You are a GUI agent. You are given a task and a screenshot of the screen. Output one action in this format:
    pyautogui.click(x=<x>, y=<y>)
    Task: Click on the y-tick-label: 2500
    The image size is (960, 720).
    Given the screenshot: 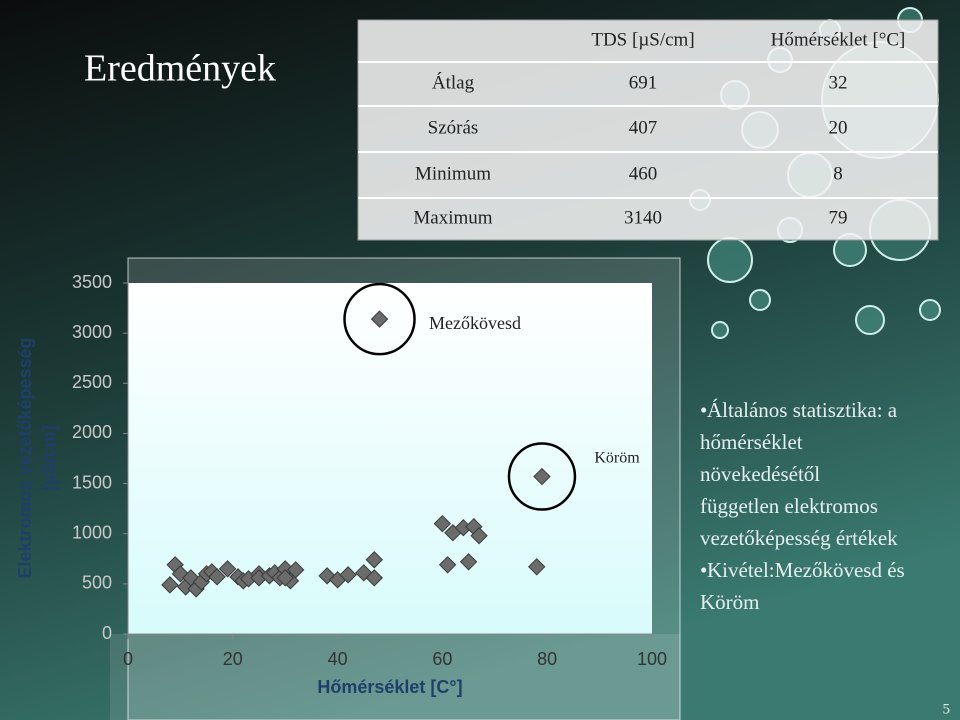 What is the action you would take?
    pyautogui.click(x=92, y=382)
    